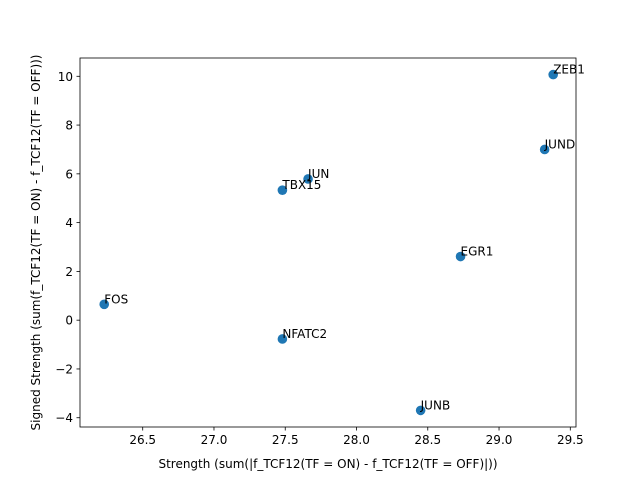  I want to click on x-tick-label: 28.5, so click(427, 440).